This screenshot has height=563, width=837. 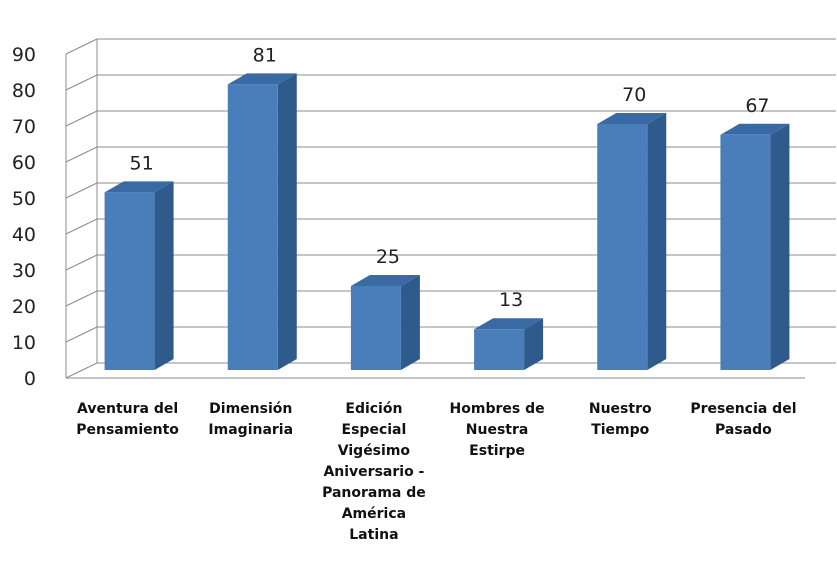 What do you see at coordinates (24, 271) in the screenshot?
I see `y-tick-label: 30` at bounding box center [24, 271].